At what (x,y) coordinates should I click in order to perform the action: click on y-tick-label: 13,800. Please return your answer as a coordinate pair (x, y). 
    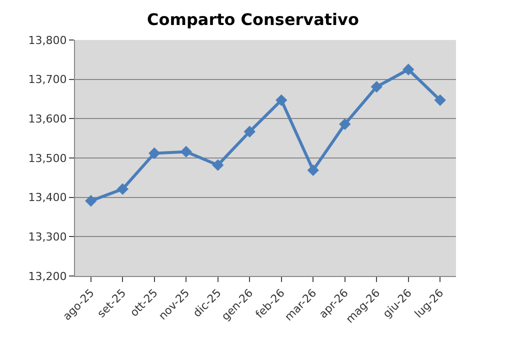
    Looking at the image, I should click on (47, 40).